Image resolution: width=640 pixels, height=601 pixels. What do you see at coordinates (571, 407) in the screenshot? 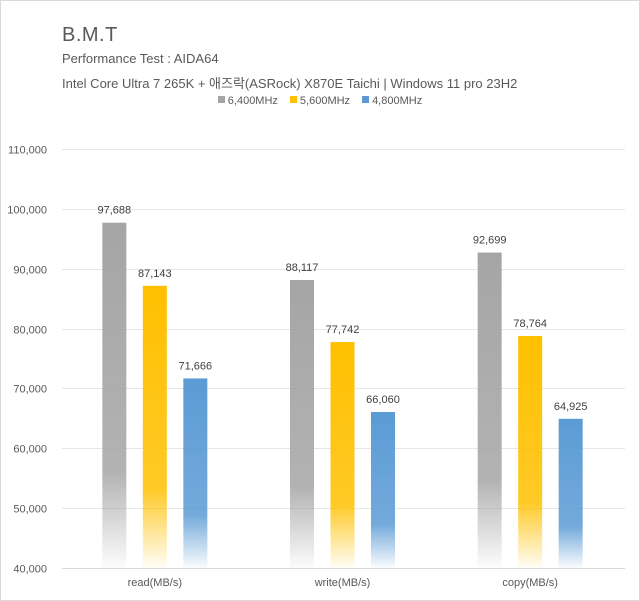
I see `data-label: 64,925` at bounding box center [571, 407].